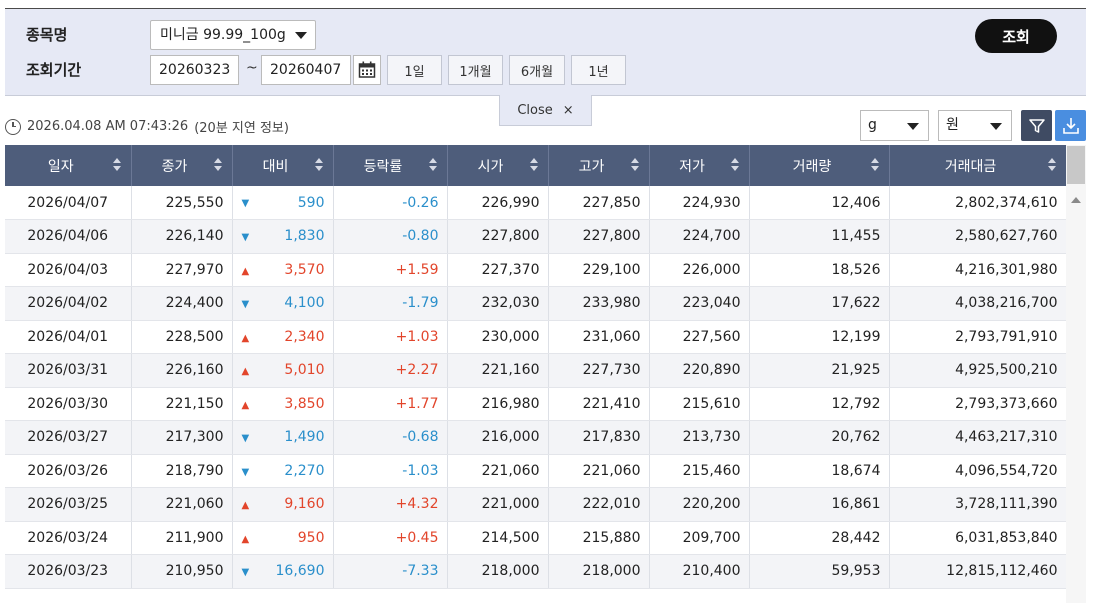 The width and height of the screenshot is (1096, 603). Describe the element at coordinates (1076, 374) in the screenshot. I see `table-scrollbar` at that location.